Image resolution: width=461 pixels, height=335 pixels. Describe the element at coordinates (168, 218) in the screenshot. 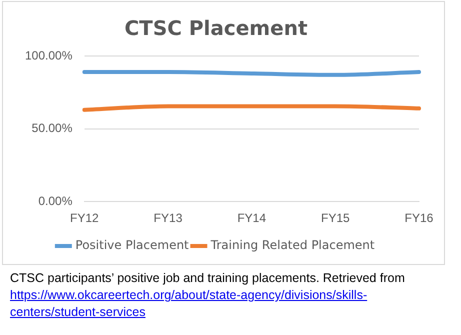

I see `x-tick-label: FY13` at that location.